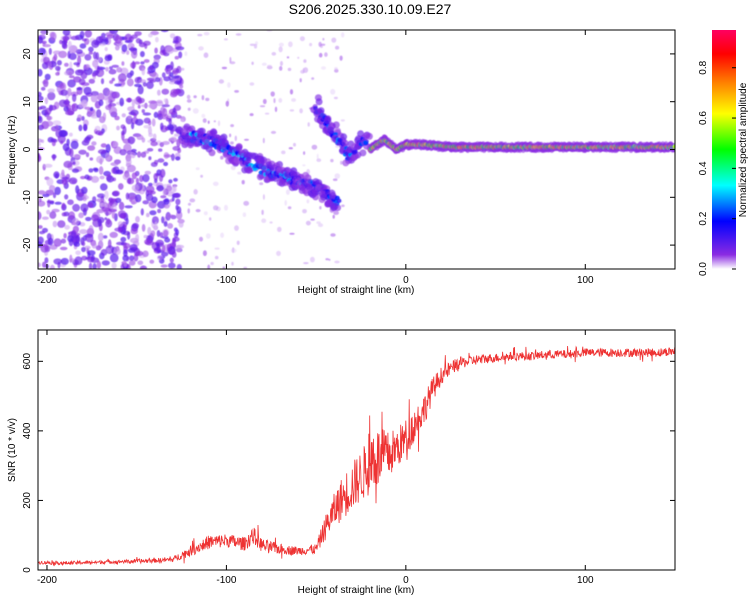 The height and width of the screenshot is (600, 750). What do you see at coordinates (27, 361) in the screenshot?
I see `y-tick-label: 600` at bounding box center [27, 361].